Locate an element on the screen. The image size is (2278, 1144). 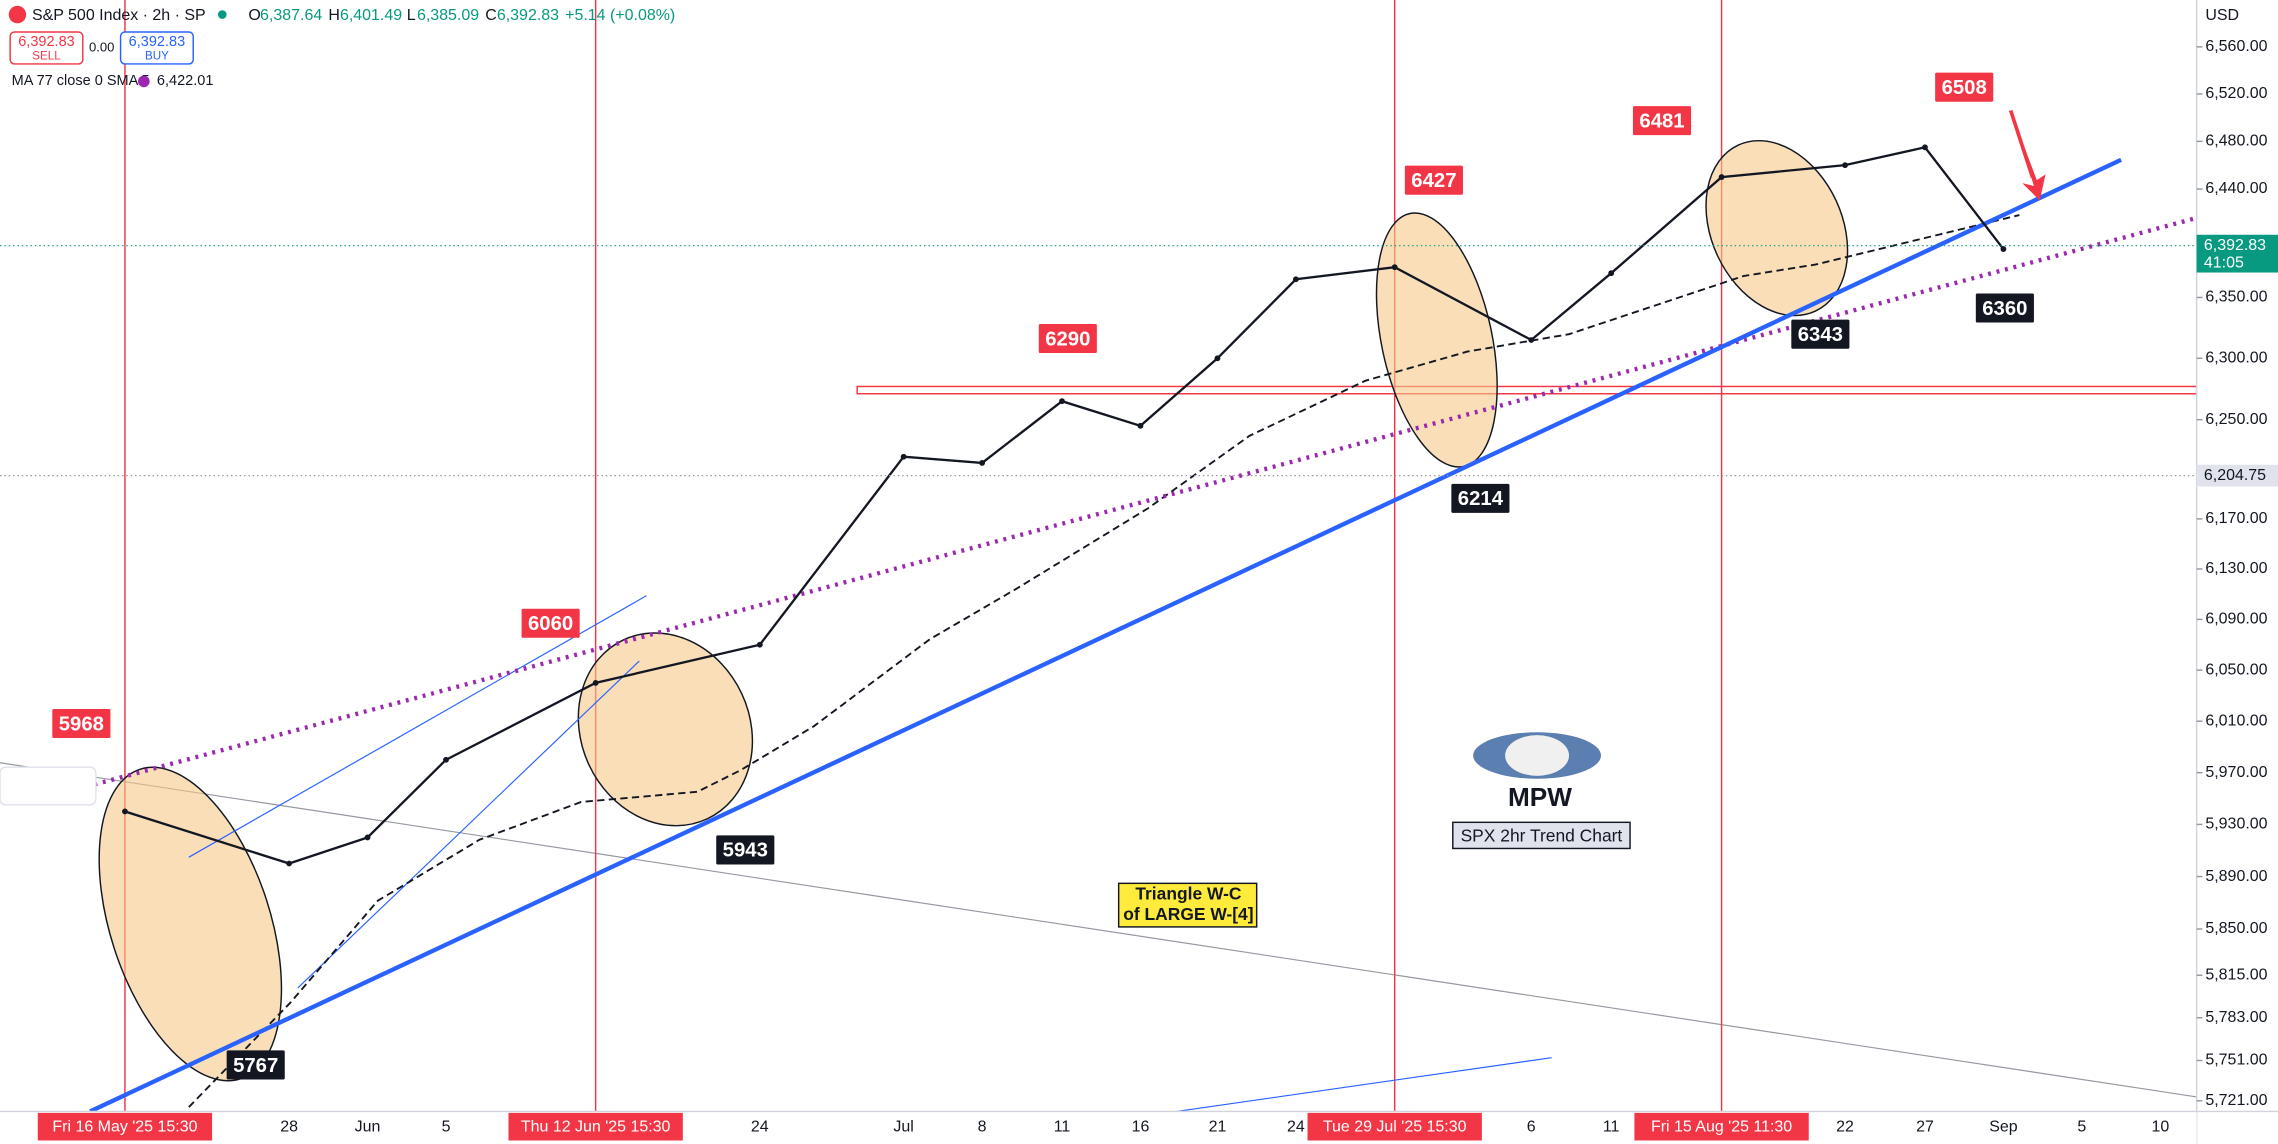
caption-box is located at coordinates (1541, 835).